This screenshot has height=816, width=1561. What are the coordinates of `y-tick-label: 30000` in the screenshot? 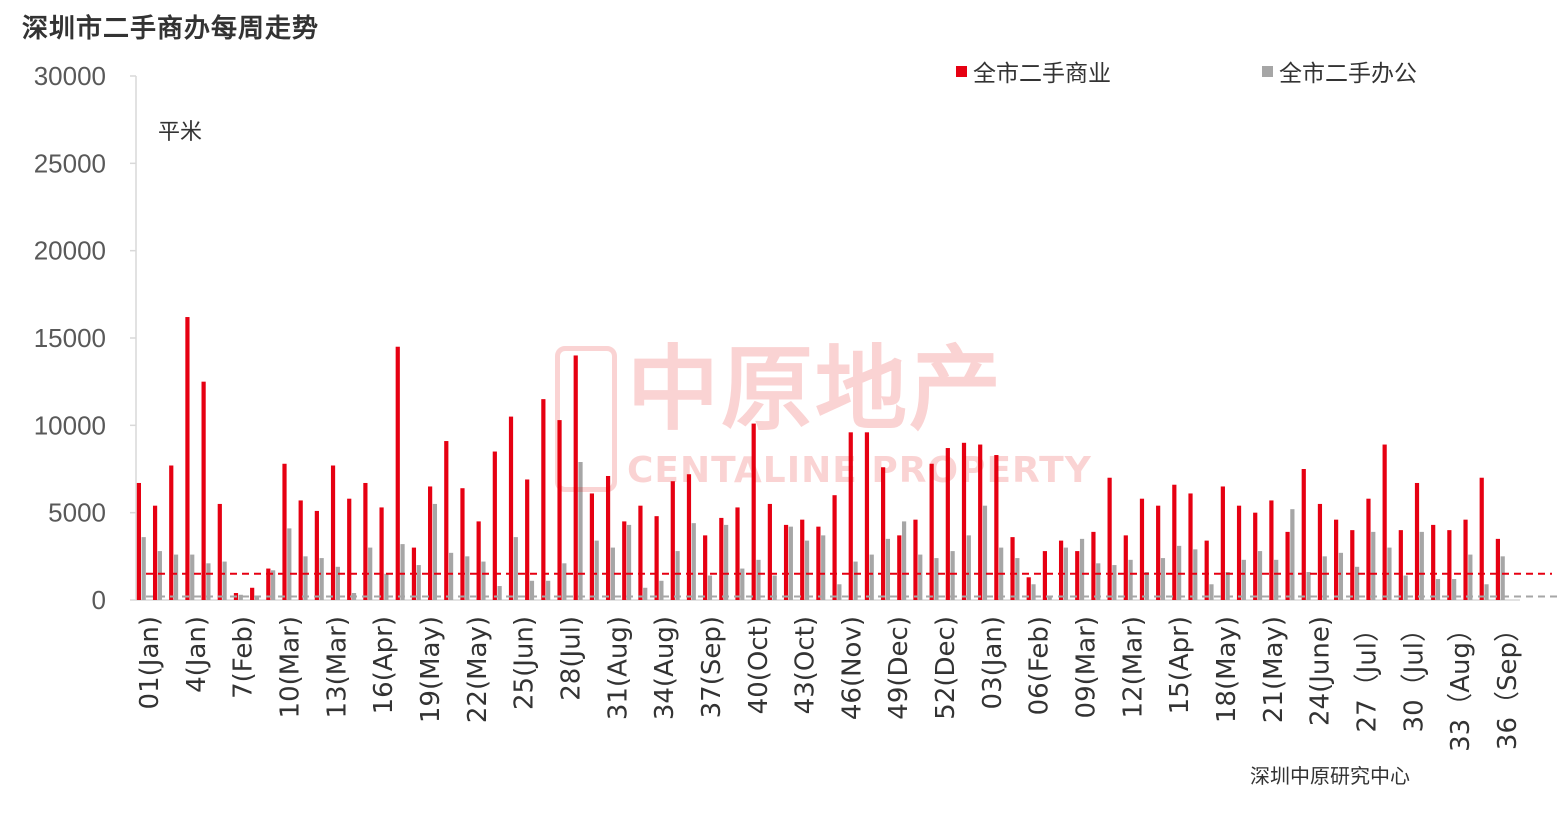 It's located at (70, 76).